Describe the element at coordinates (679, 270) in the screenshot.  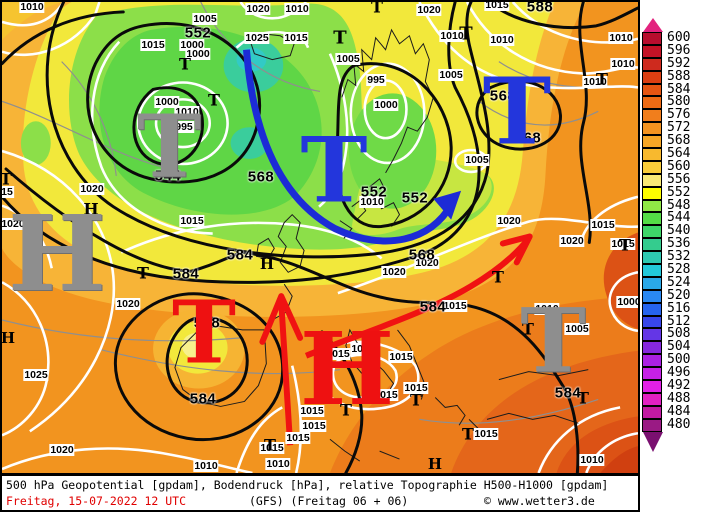
I see `legend-value: 528` at that location.